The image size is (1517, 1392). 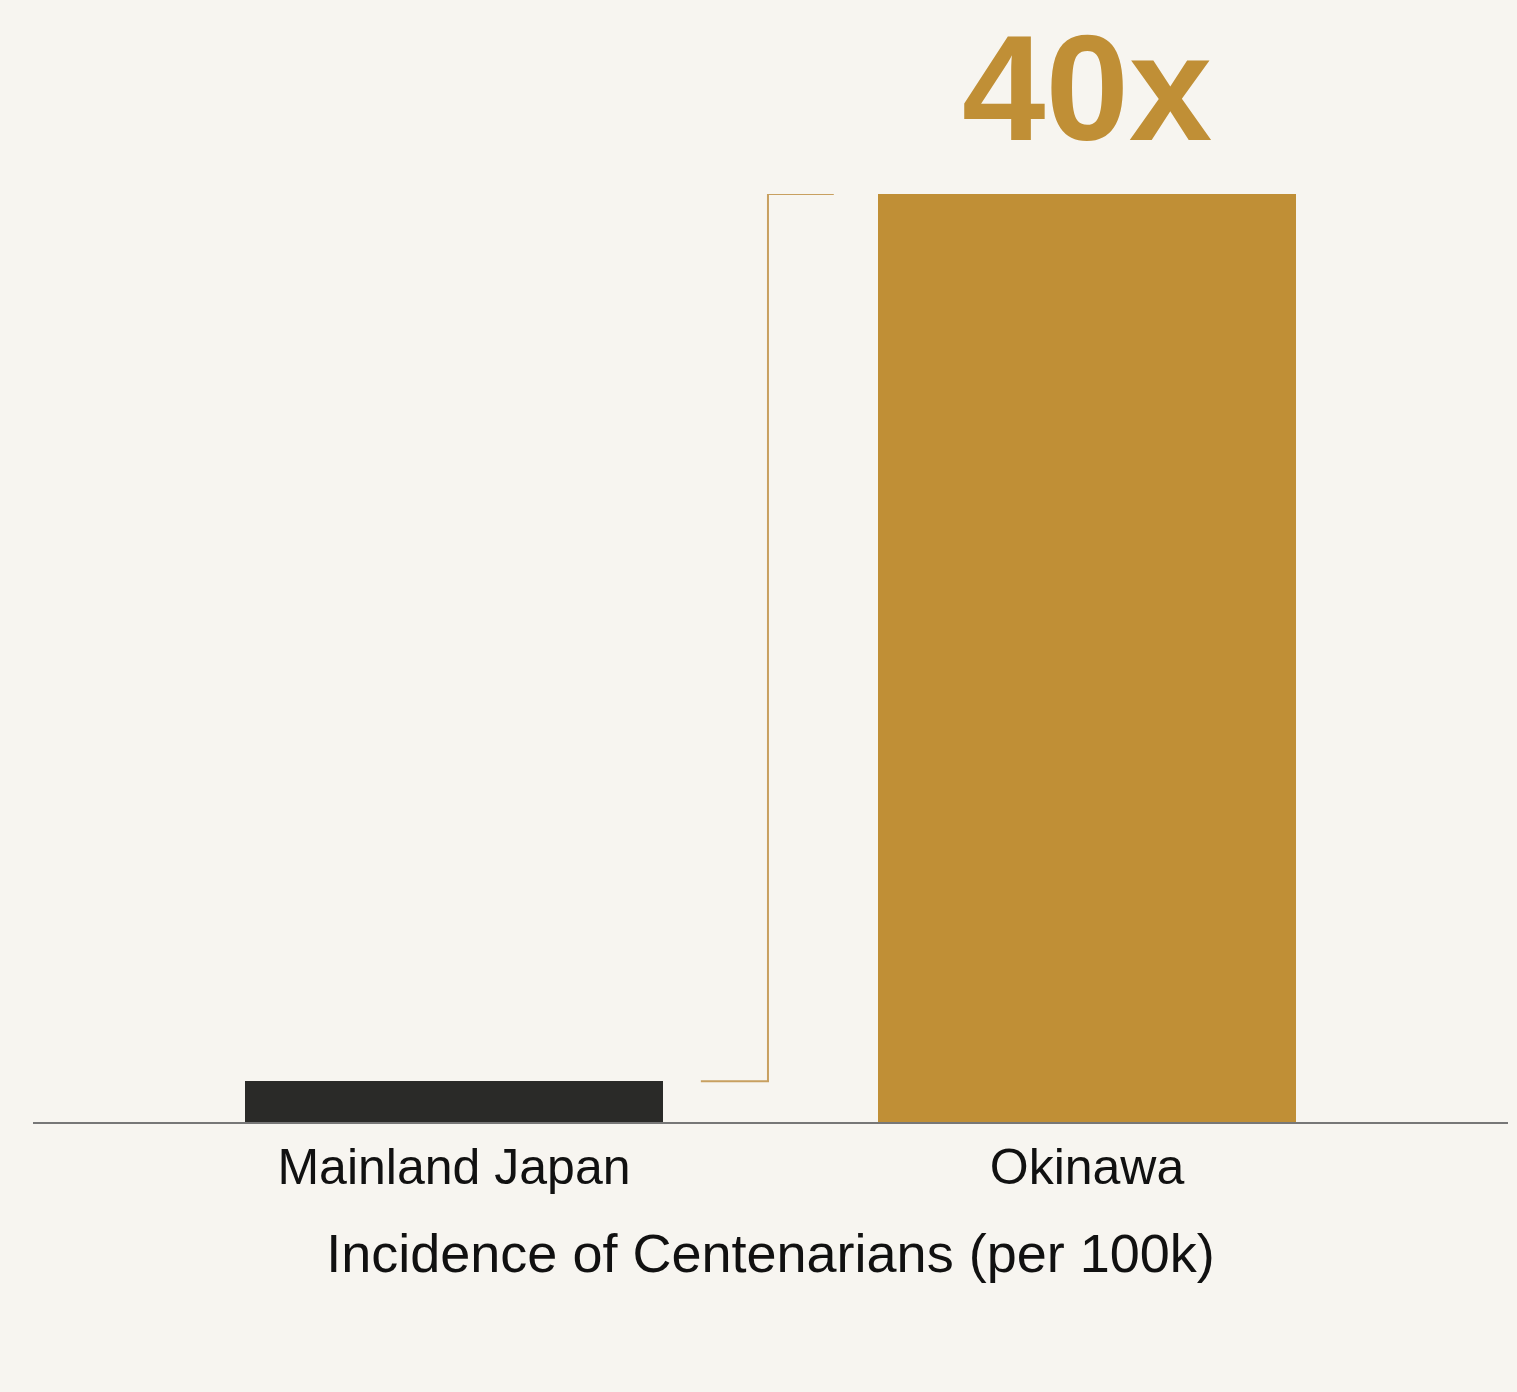 What do you see at coordinates (1087, 88) in the screenshot?
I see `annotation: 40x` at bounding box center [1087, 88].